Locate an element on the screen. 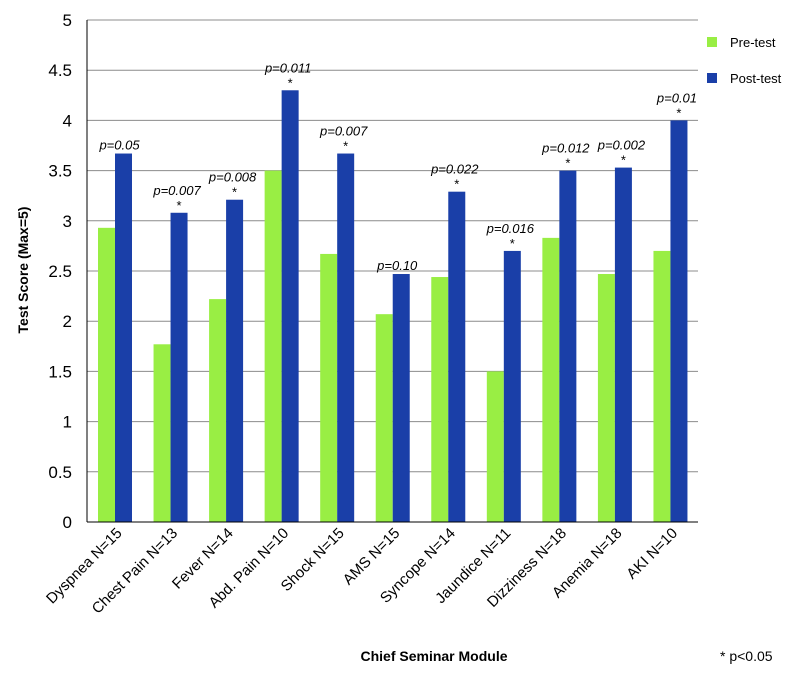 Image resolution: width=794 pixels, height=681 pixels. y-tick-label: 5 is located at coordinates (67, 20).